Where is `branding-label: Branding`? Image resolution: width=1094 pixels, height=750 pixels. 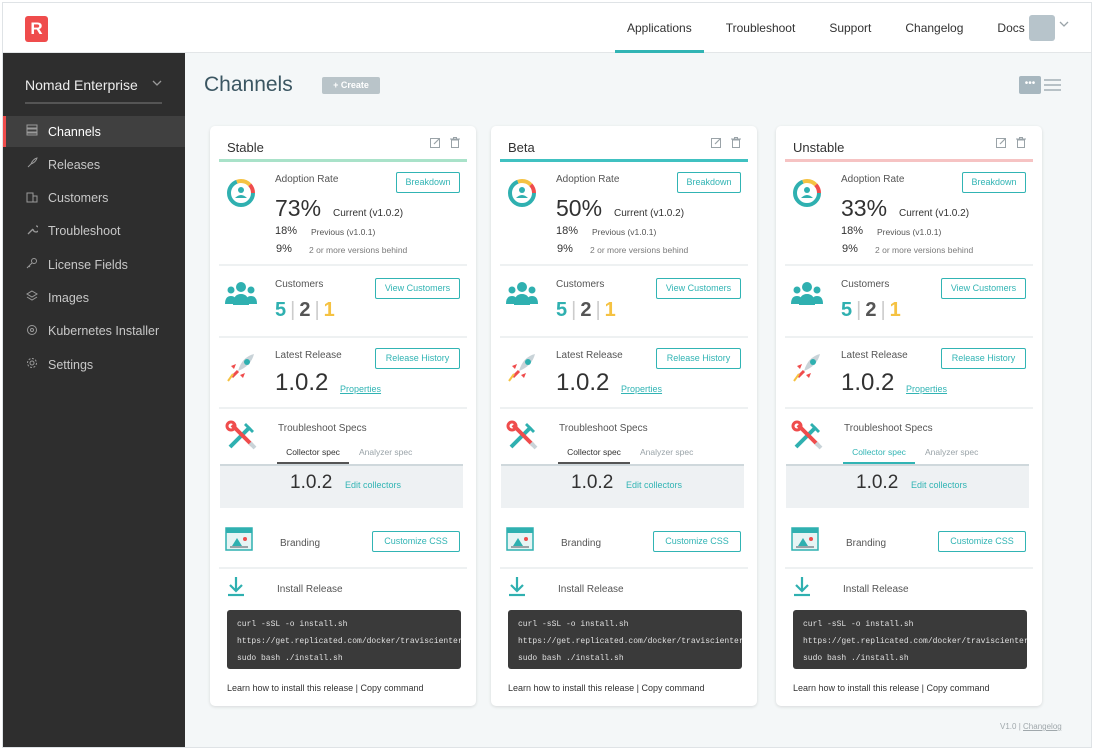
branding-label: Branding is located at coordinates (581, 543).